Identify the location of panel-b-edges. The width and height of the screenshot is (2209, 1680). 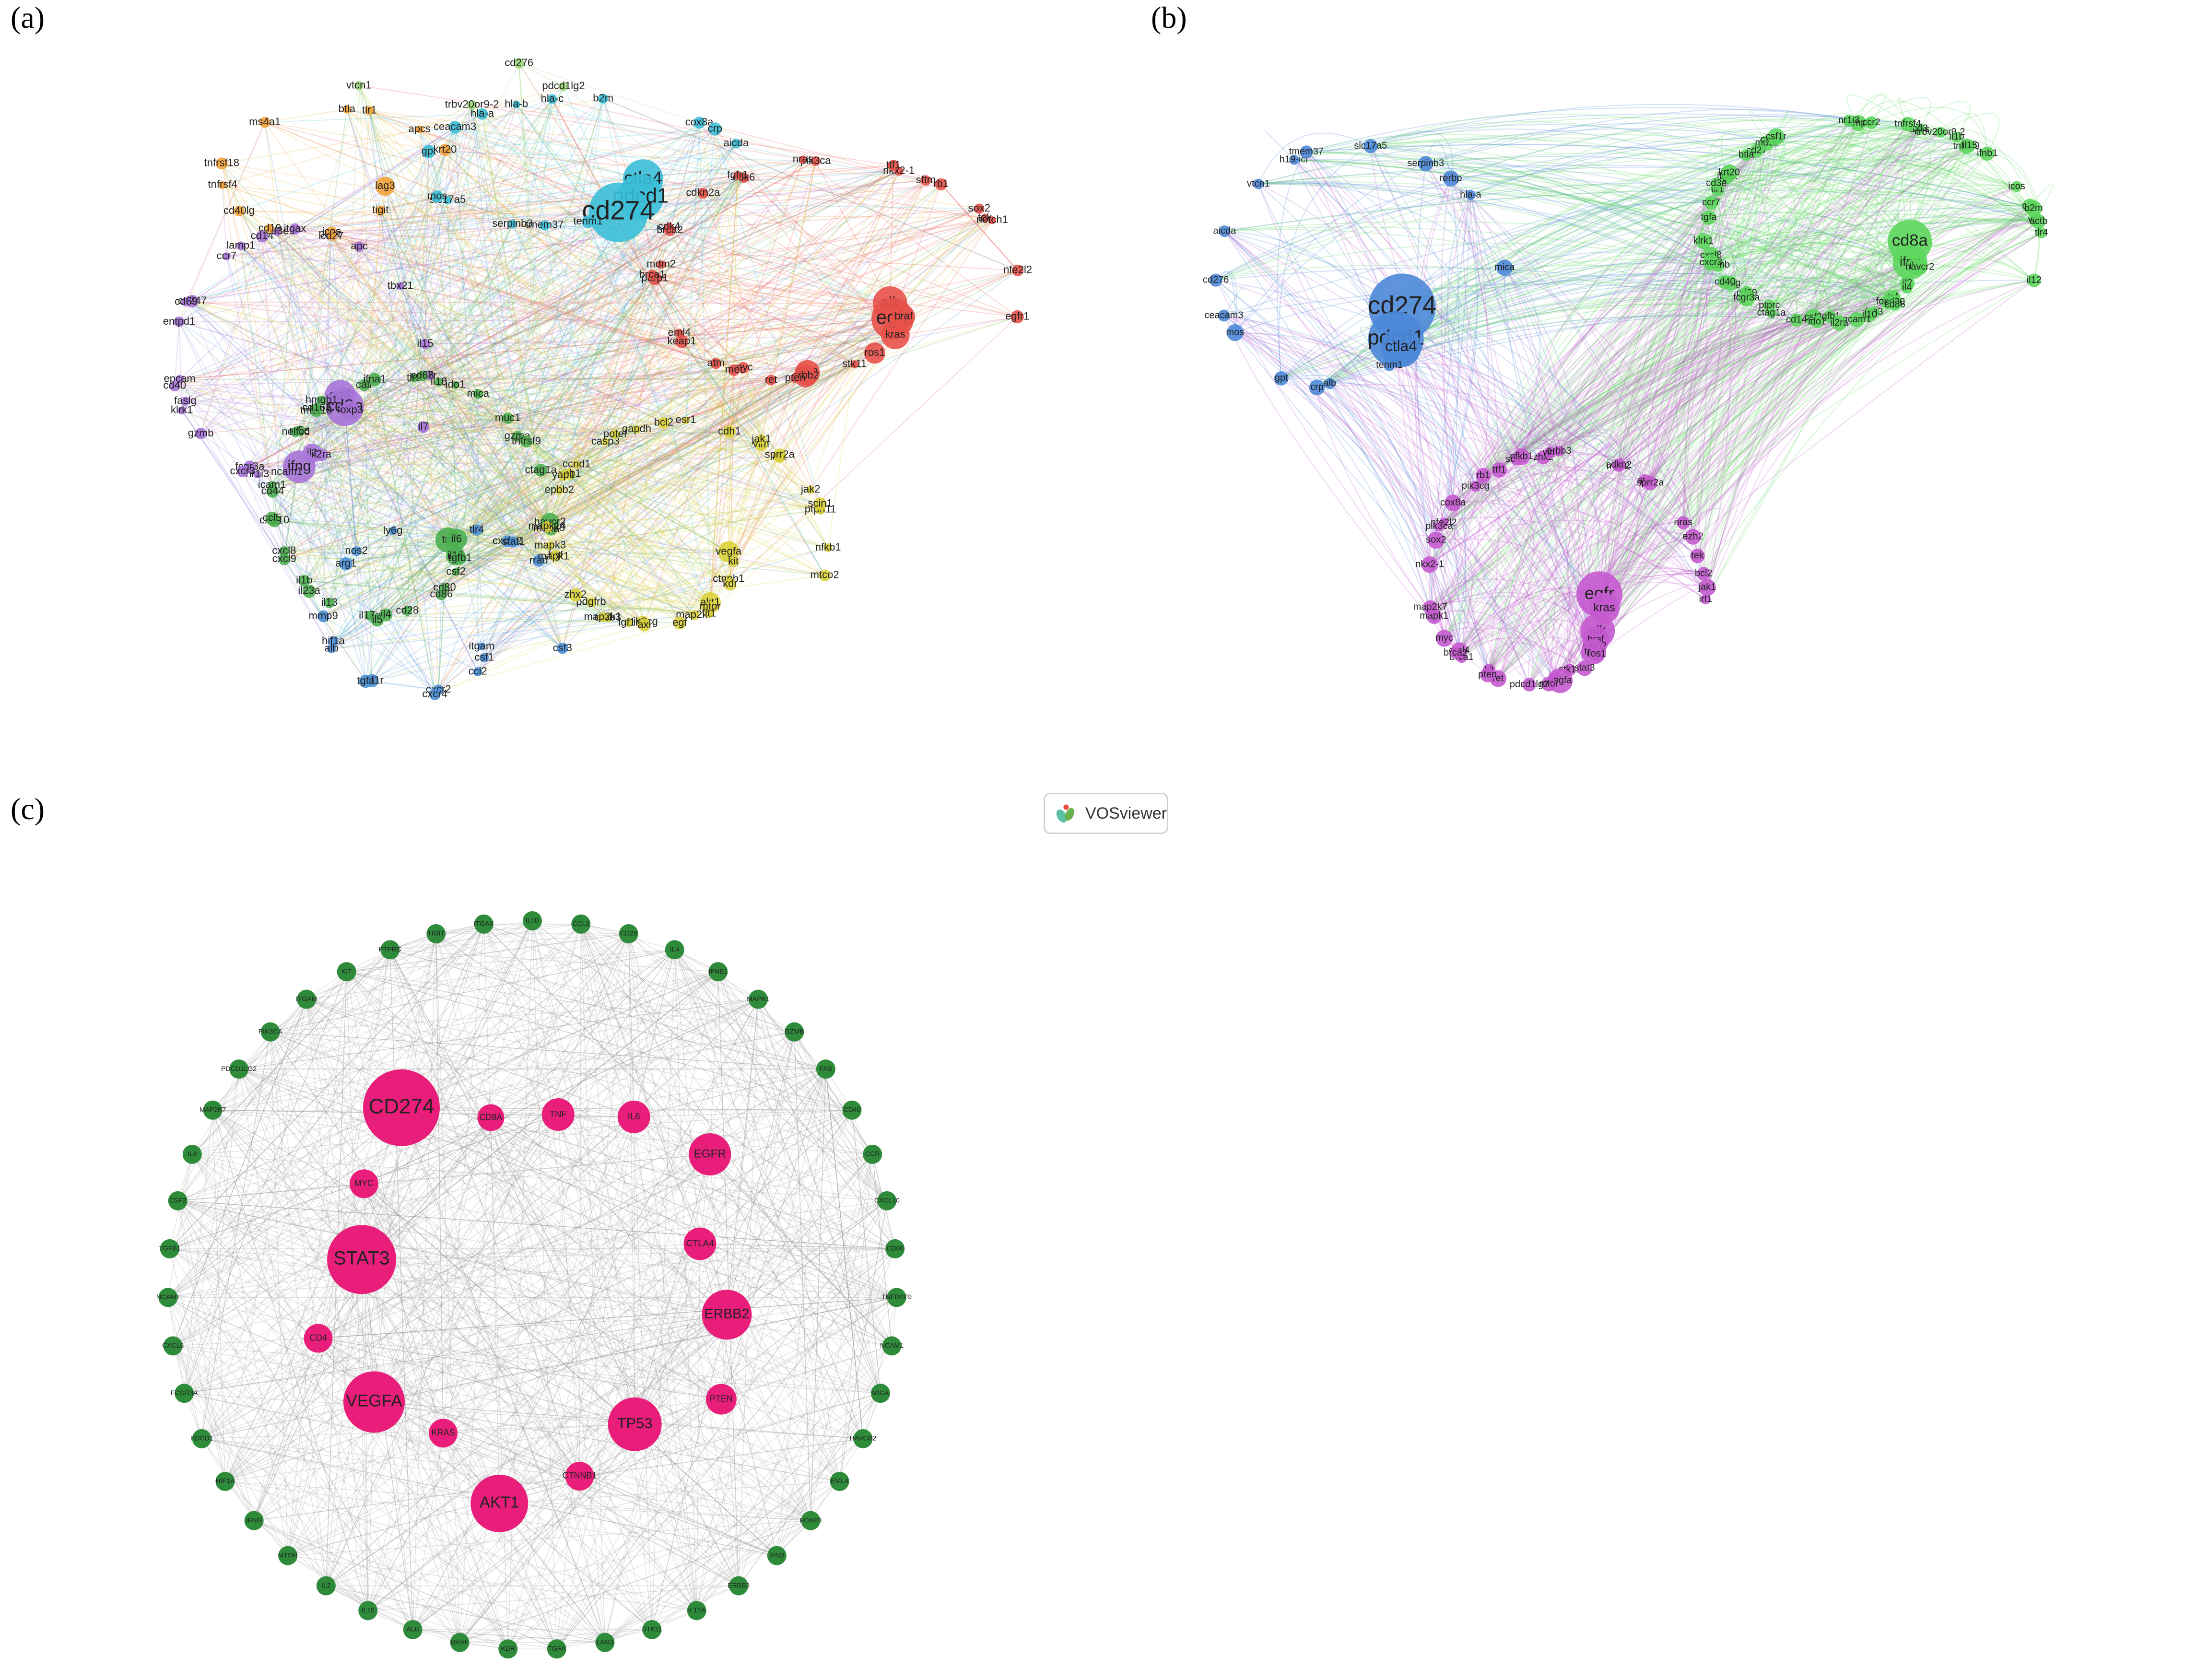
(1634, 388).